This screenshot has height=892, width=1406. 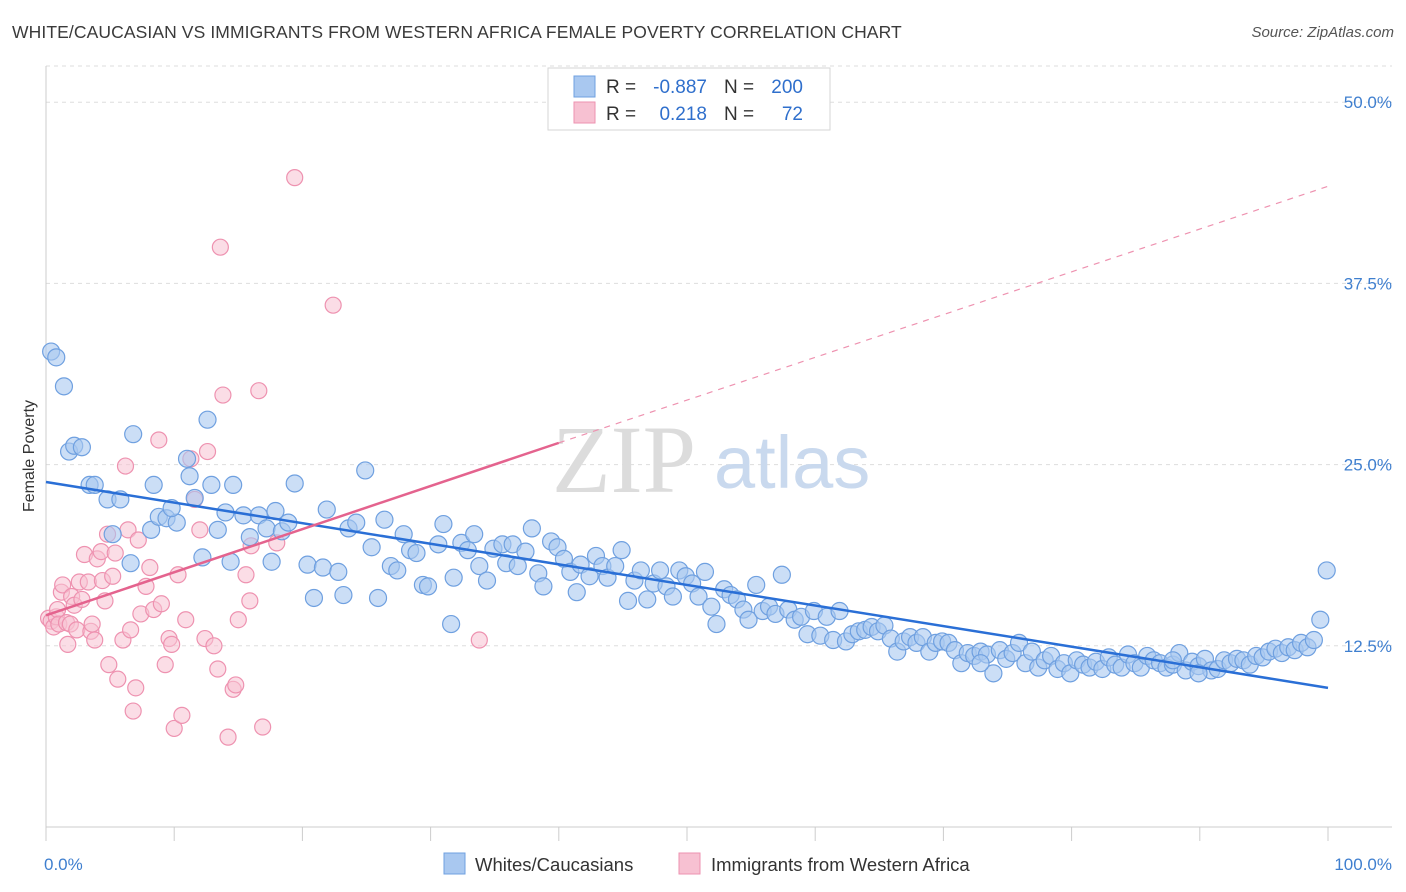 I want to click on y-tick-label: 37.5%, so click(x=1368, y=283).